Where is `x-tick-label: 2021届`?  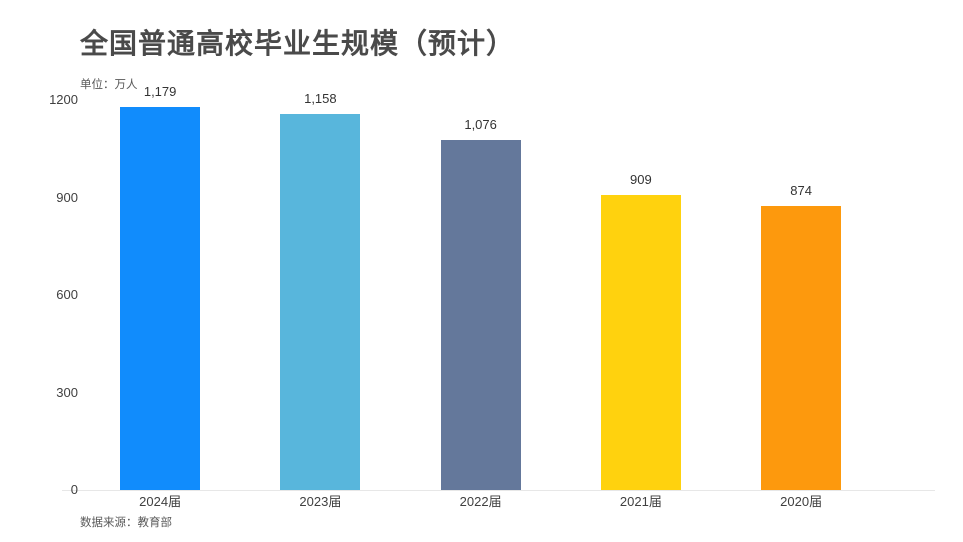
x-tick-label: 2021届 is located at coordinates (640, 501).